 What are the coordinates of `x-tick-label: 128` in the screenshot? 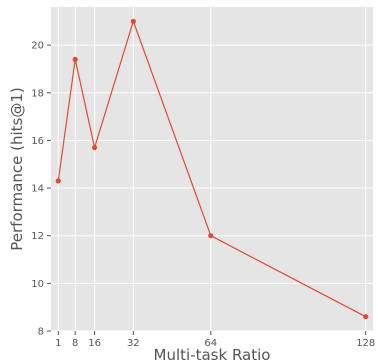 It's located at (365, 343).